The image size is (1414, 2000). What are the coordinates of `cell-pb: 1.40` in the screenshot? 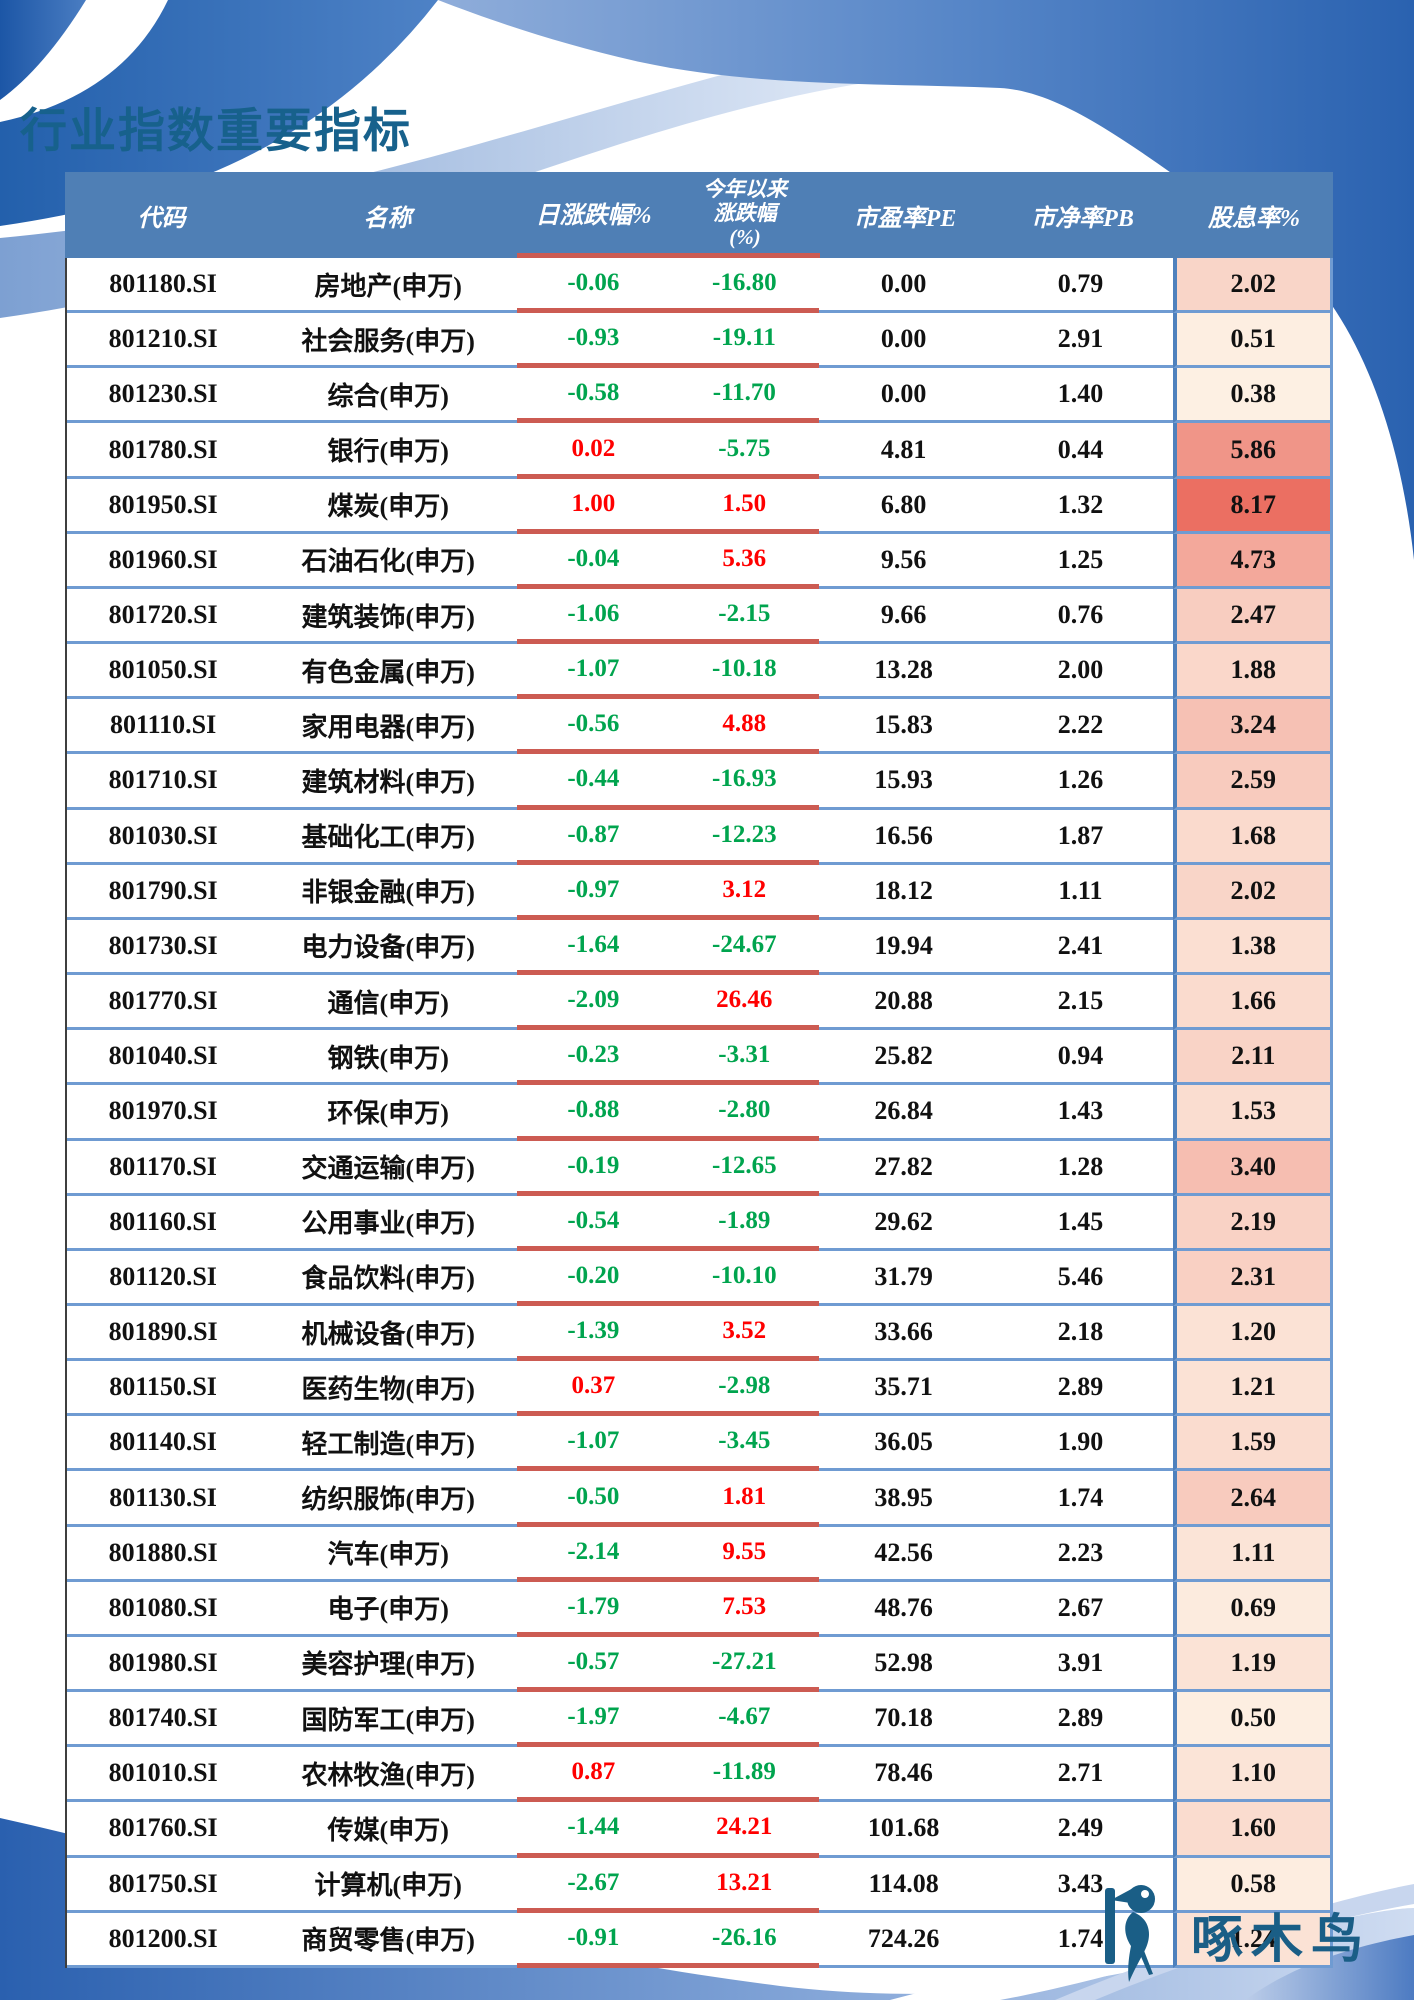 It's located at (1080, 396).